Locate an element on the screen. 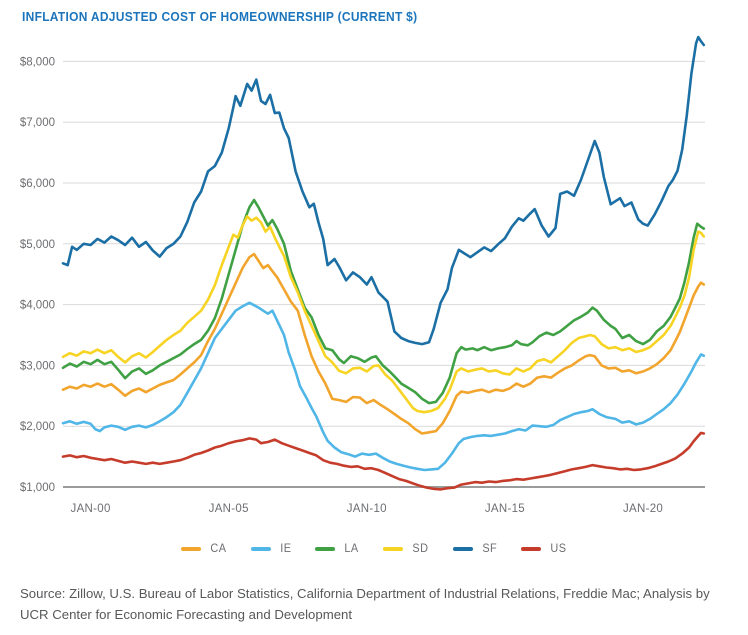 This screenshot has height=635, width=748. legend-label-SF: SF is located at coordinates (490, 549).